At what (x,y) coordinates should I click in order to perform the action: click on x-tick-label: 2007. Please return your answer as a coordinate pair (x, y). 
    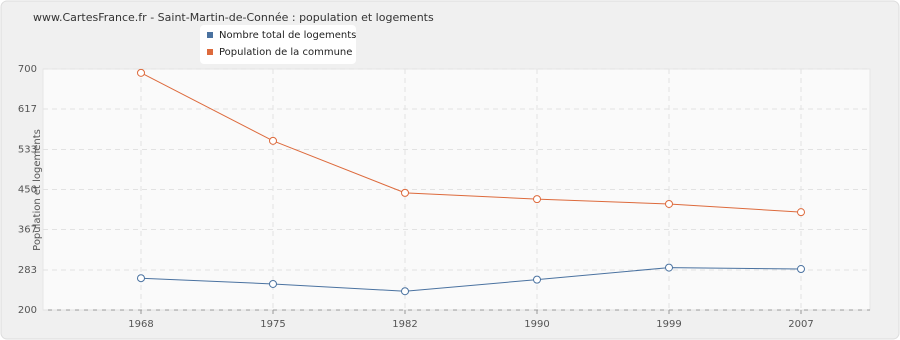
    Looking at the image, I should click on (800, 324).